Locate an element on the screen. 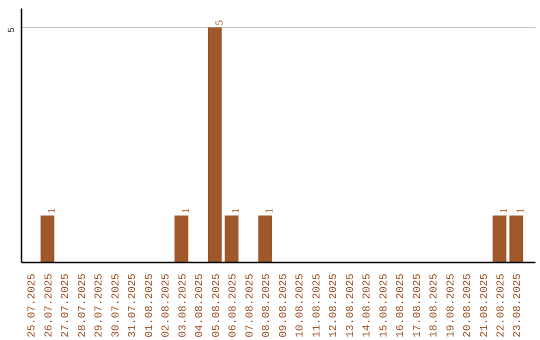  x-tick-label: 30.07.2025 is located at coordinates (116, 305).